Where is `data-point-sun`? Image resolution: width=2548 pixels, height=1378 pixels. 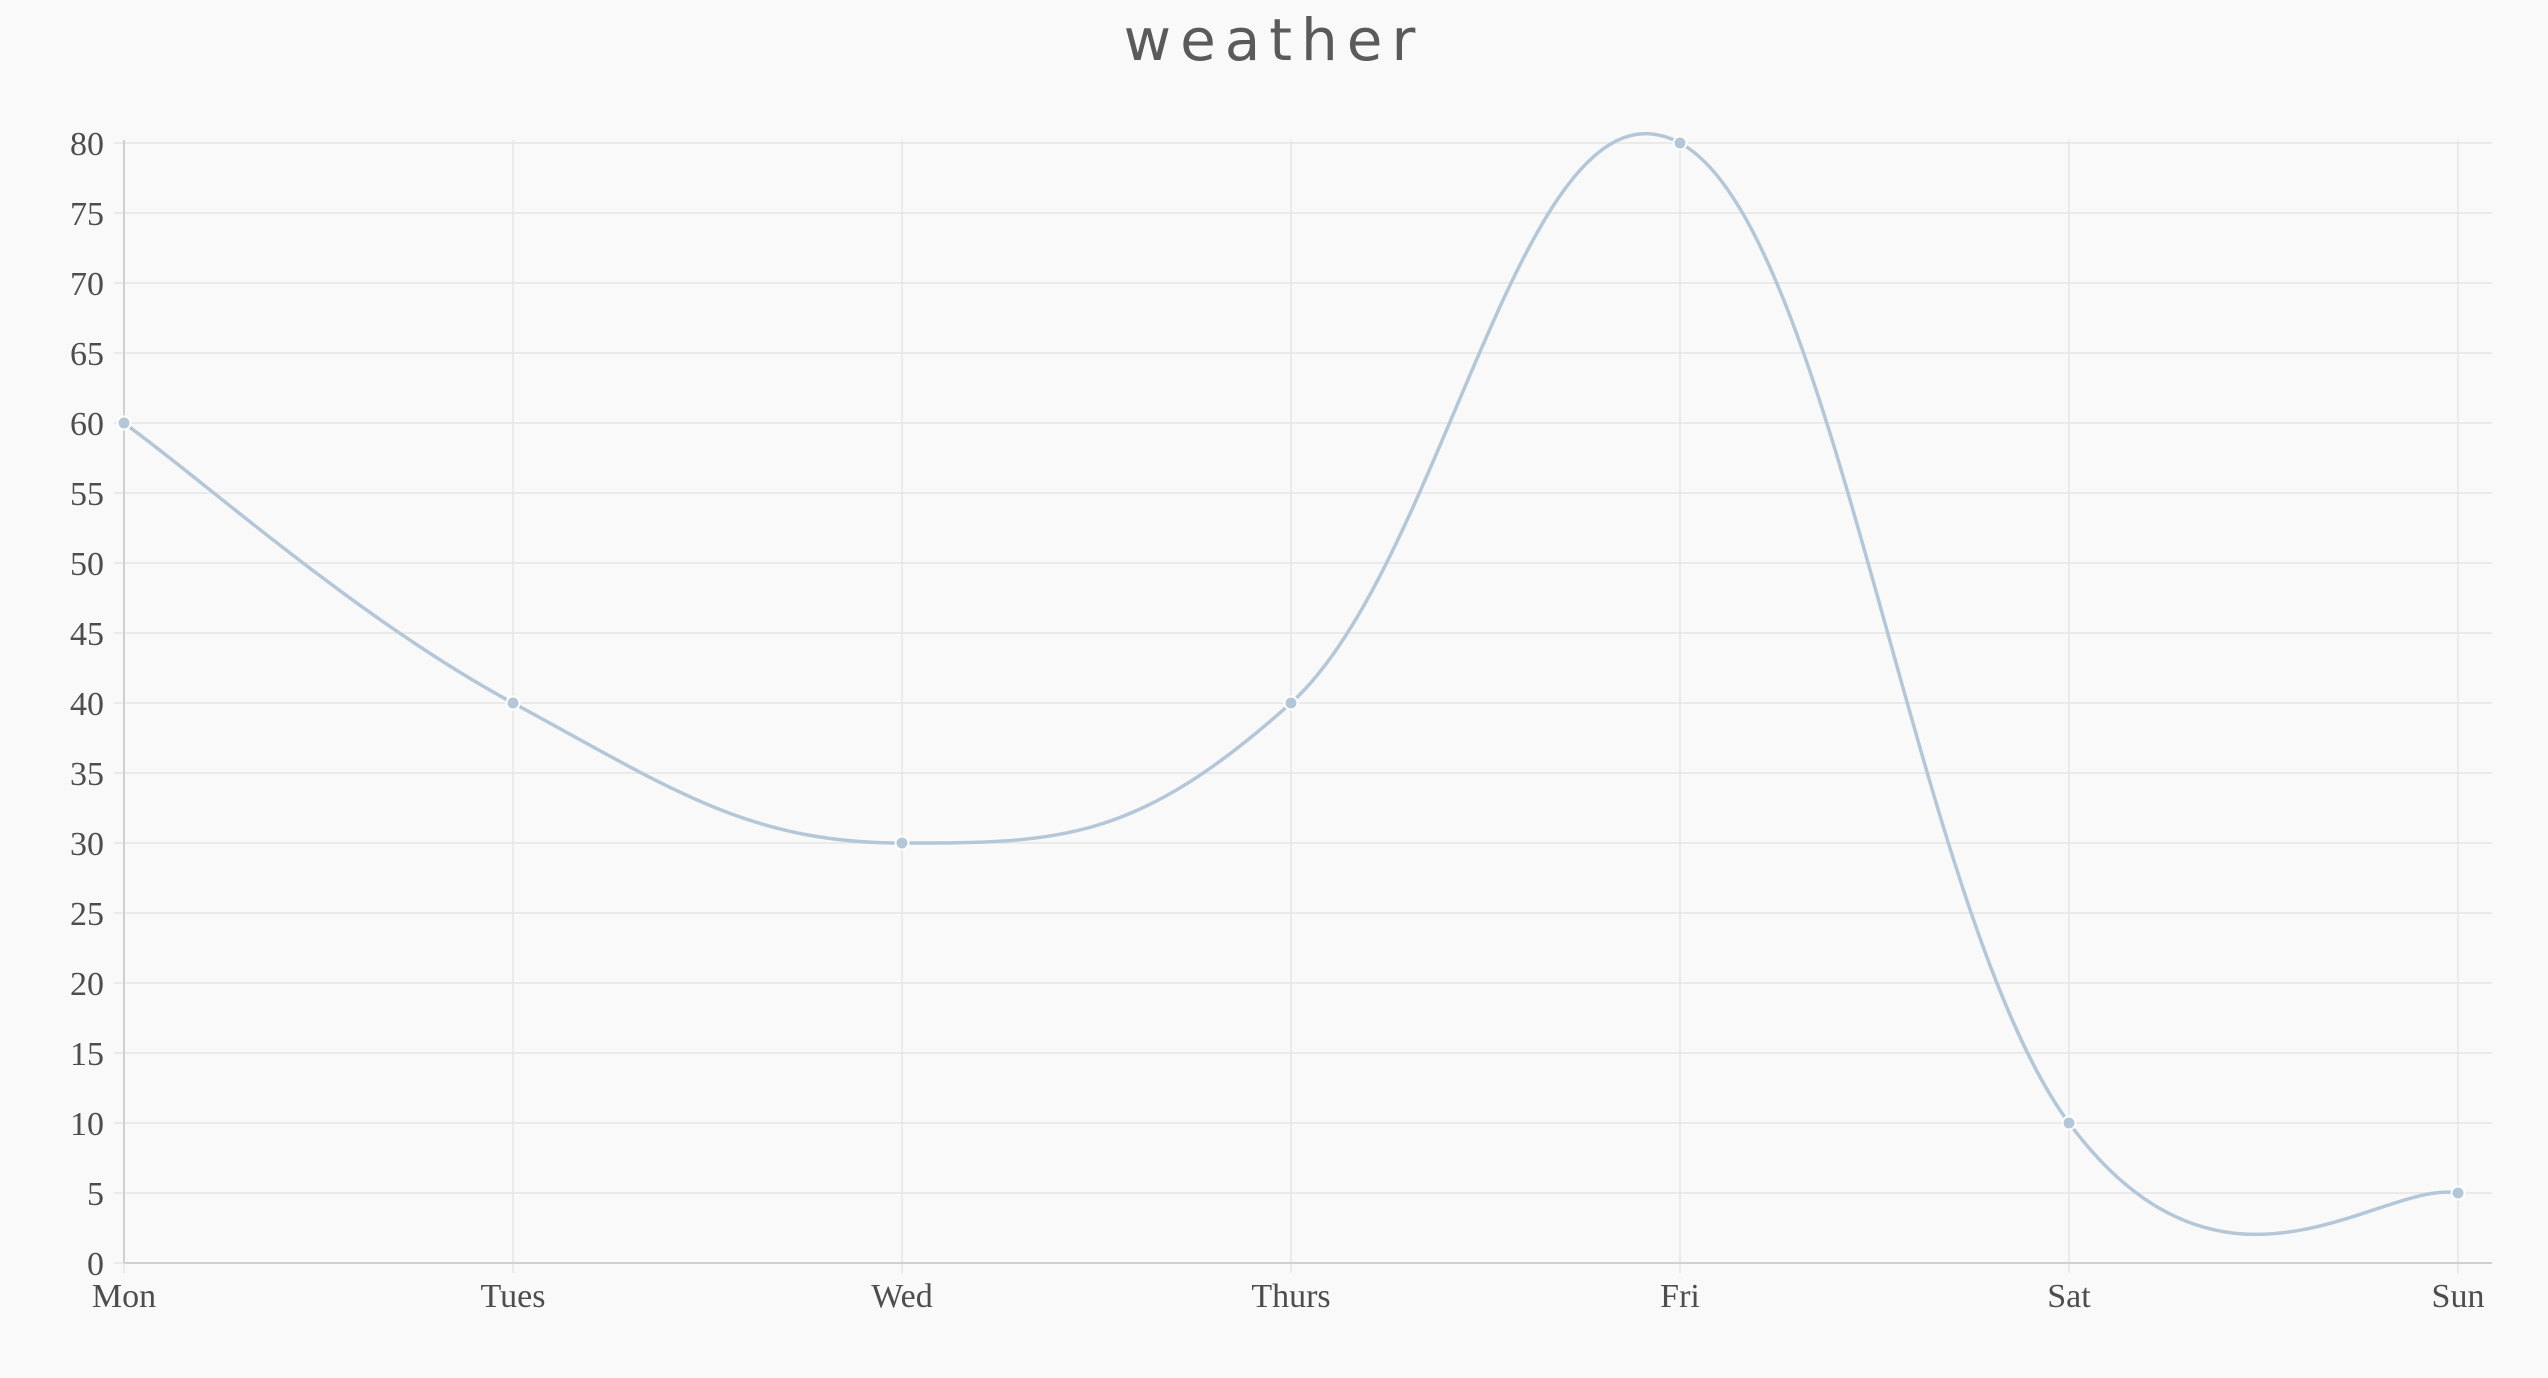 data-point-sun is located at coordinates (2458, 1193).